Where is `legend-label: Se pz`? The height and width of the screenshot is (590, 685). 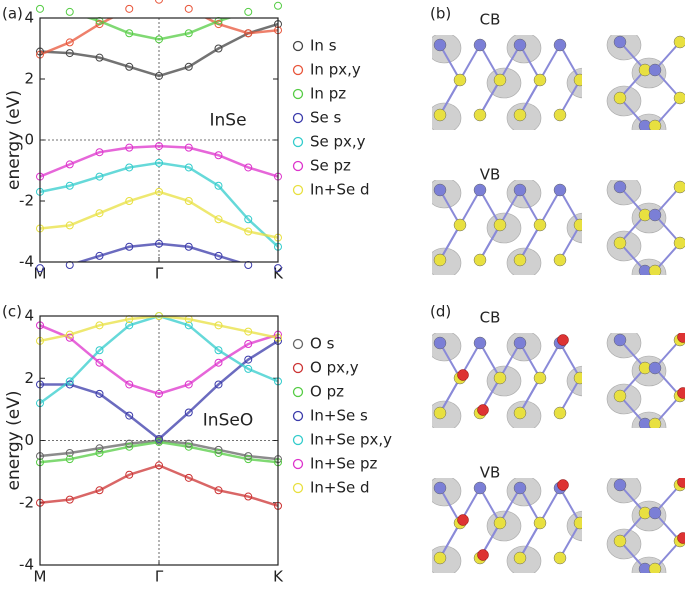 legend-label: Se pz is located at coordinates (330, 166).